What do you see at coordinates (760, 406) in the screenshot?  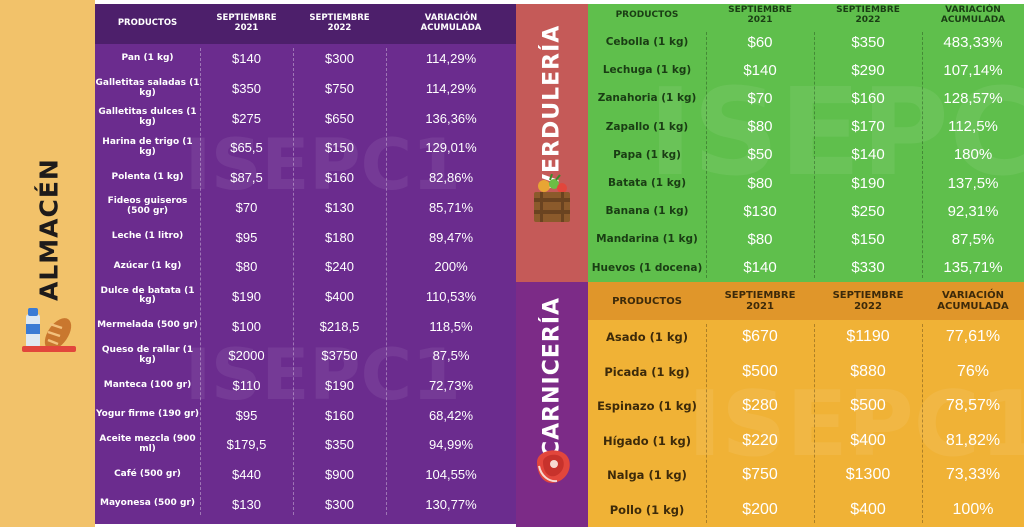 I see `price-value: $280` at bounding box center [760, 406].